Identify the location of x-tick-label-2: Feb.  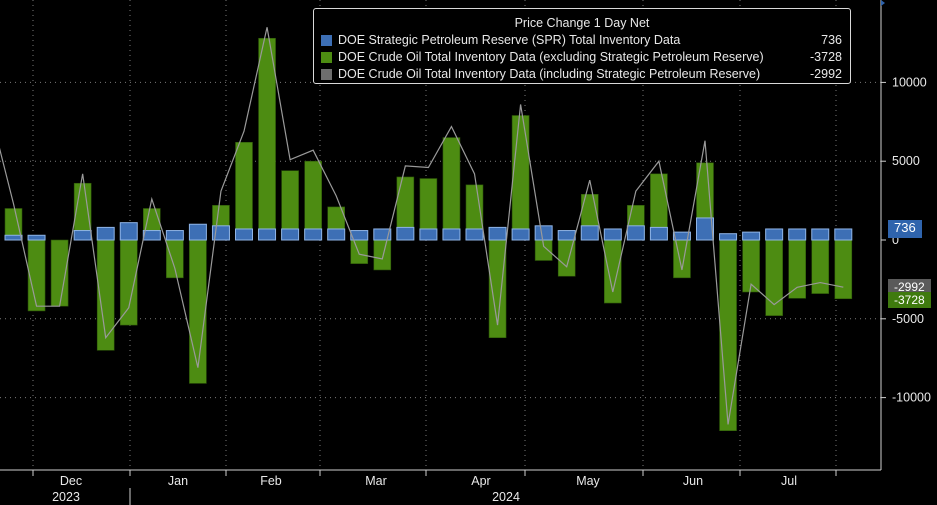
(271, 481).